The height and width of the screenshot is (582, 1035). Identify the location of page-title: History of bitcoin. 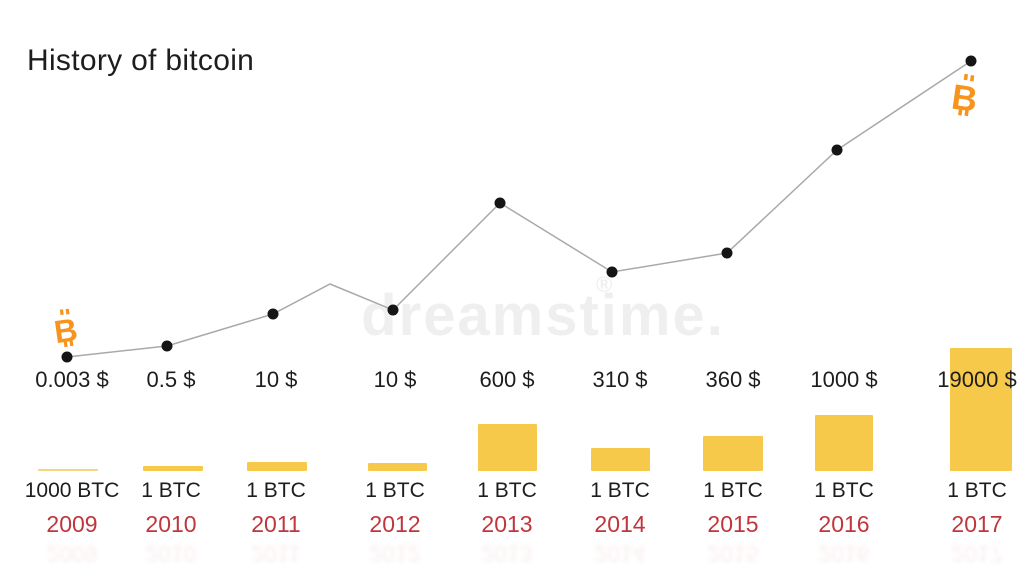
(141, 60).